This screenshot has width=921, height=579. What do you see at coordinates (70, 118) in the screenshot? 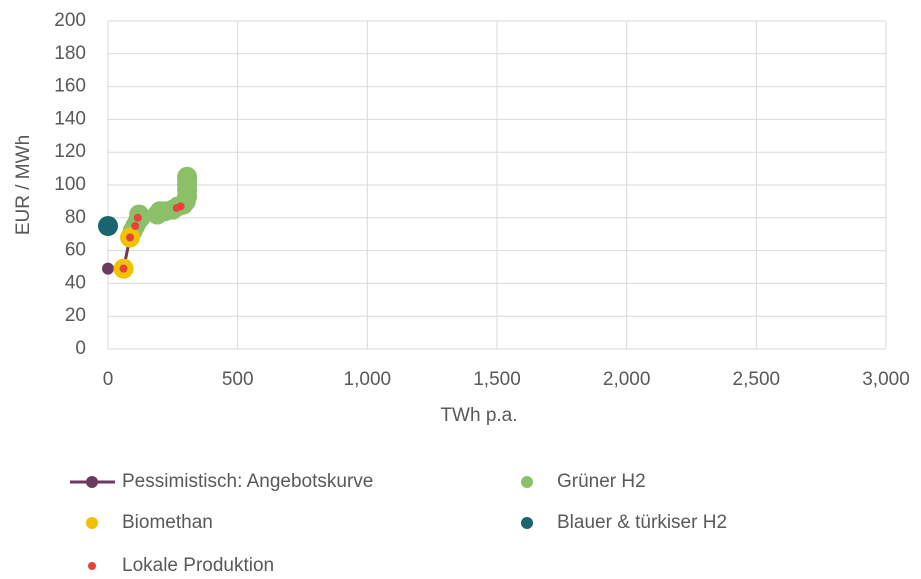
I see `y-tick-label: 140` at bounding box center [70, 118].